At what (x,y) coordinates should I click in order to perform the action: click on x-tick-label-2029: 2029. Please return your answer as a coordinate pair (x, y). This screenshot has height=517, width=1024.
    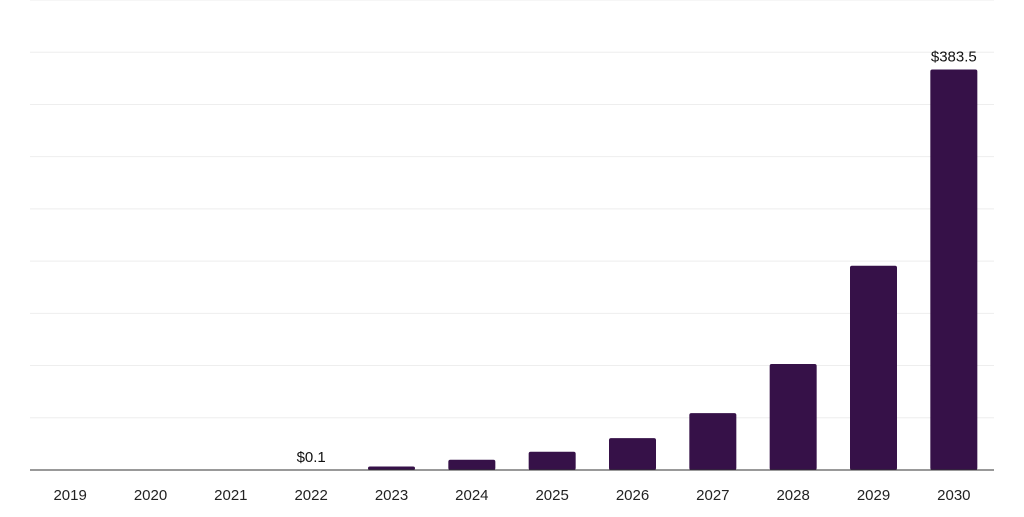
    Looking at the image, I should click on (873, 495).